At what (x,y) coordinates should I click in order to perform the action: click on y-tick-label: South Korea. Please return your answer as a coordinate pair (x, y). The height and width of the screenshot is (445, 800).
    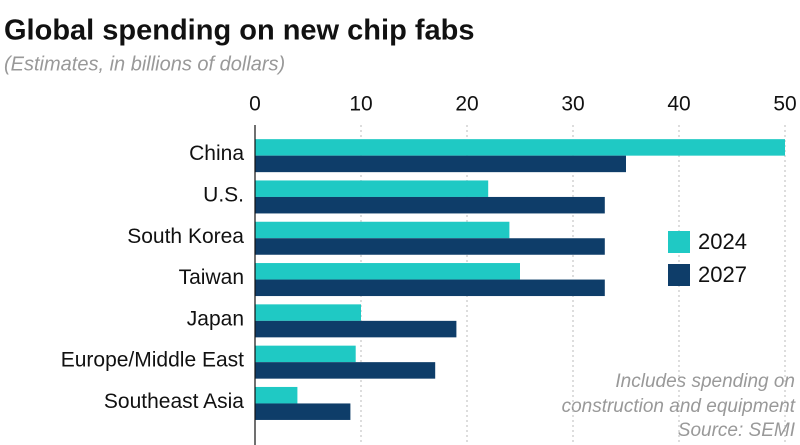
    Looking at the image, I should click on (185, 236).